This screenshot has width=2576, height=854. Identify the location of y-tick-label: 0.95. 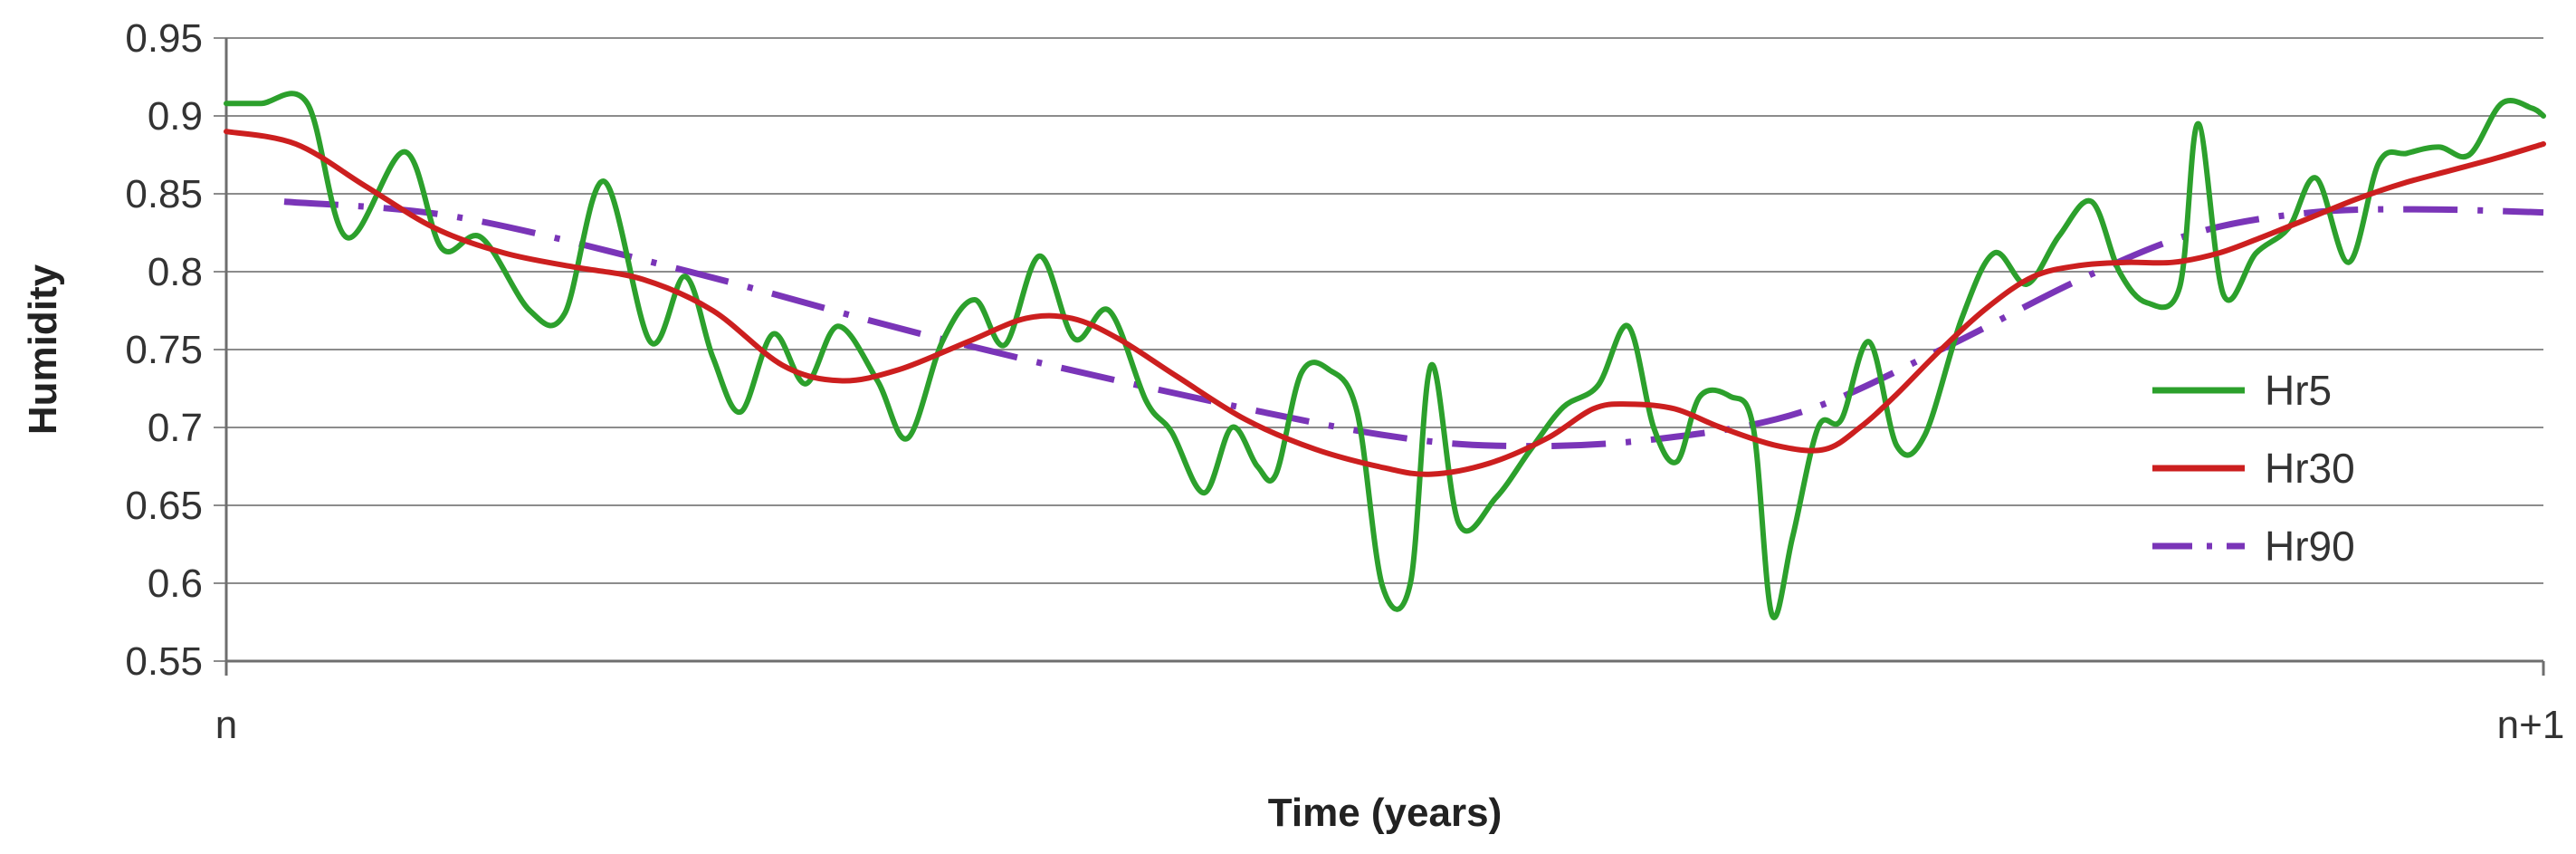
(164, 38).